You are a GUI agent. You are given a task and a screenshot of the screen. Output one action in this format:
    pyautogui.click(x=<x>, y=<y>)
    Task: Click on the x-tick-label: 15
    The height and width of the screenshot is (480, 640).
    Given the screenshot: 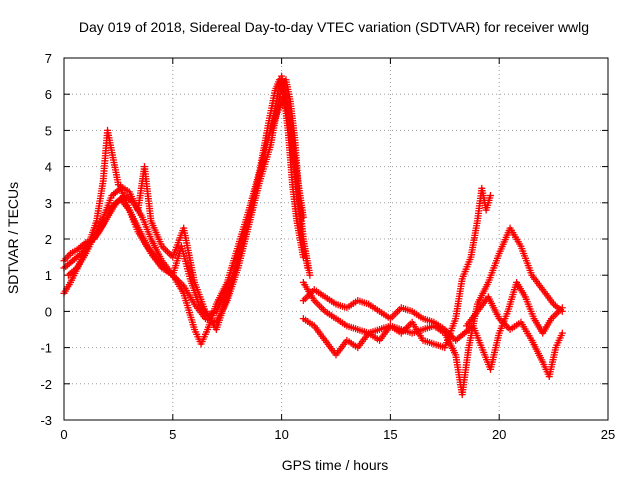 What is the action you would take?
    pyautogui.click(x=390, y=434)
    